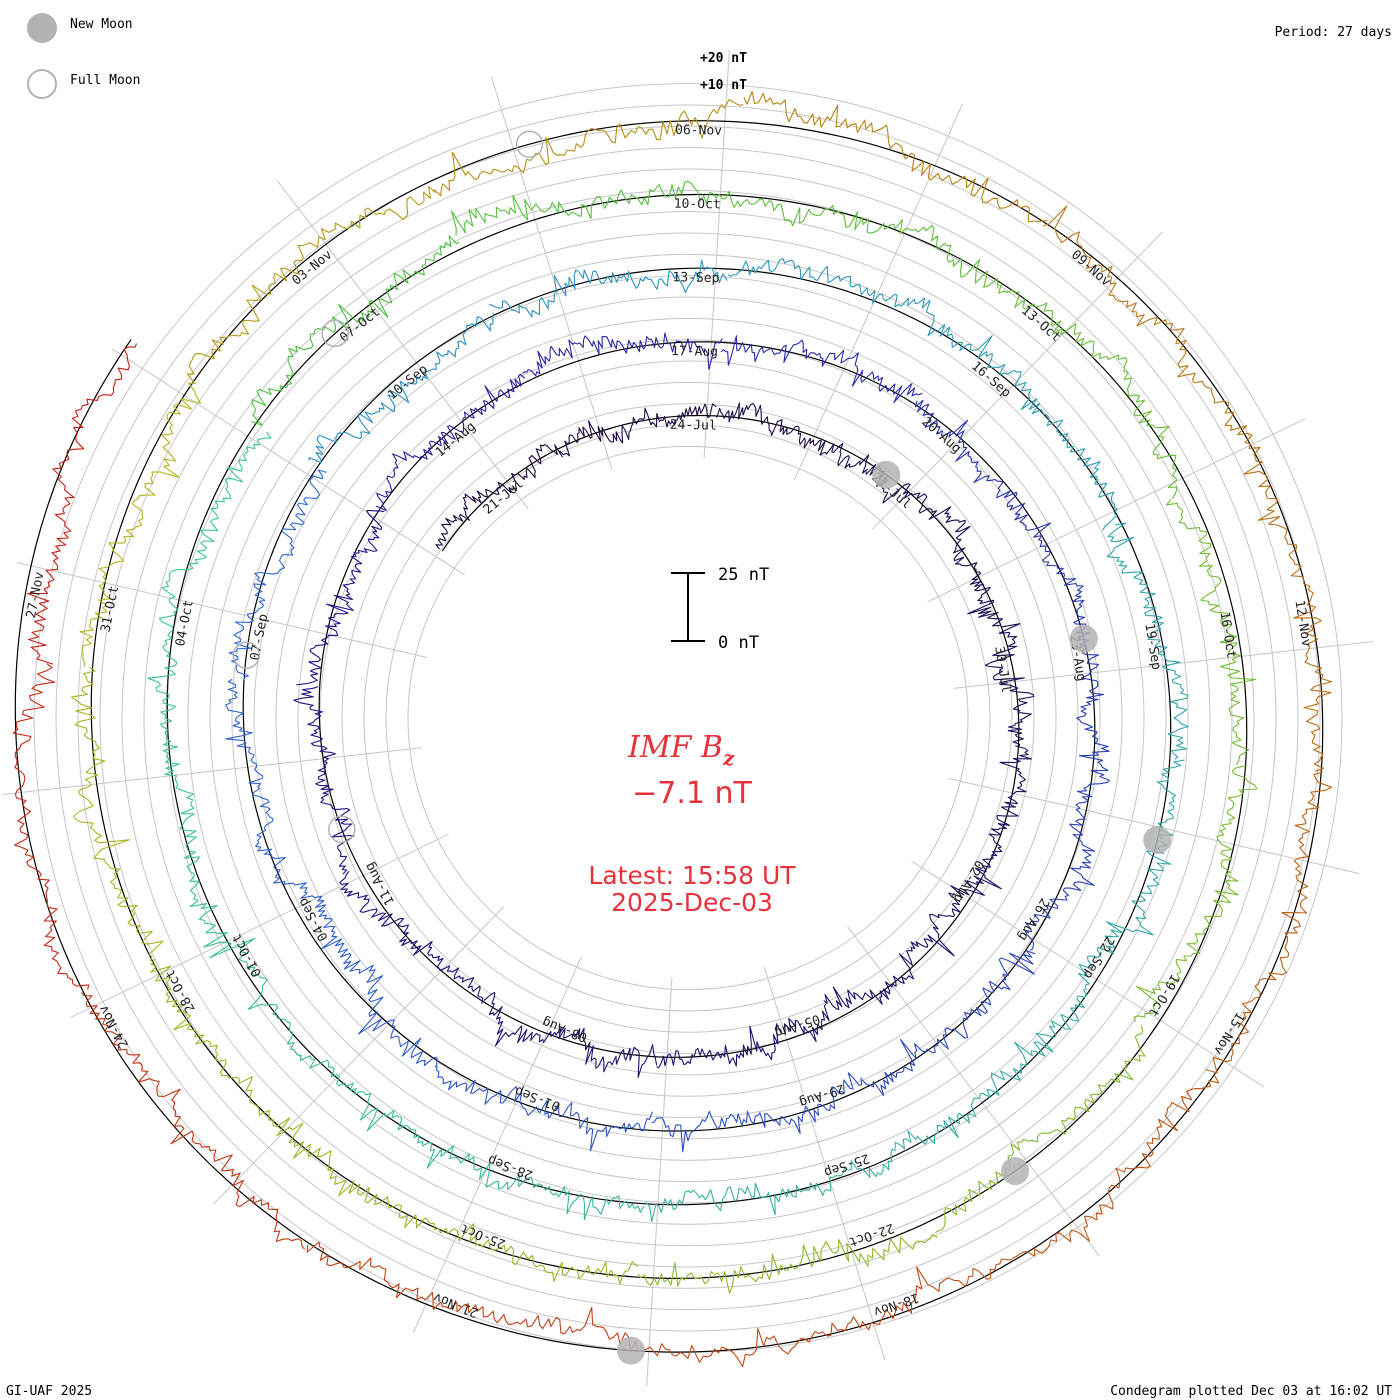  Describe the element at coordinates (1251, 1391) in the screenshot. I see `footer-plot-time: Condegram plotted Dec 03 at 16:02 UT` at that location.